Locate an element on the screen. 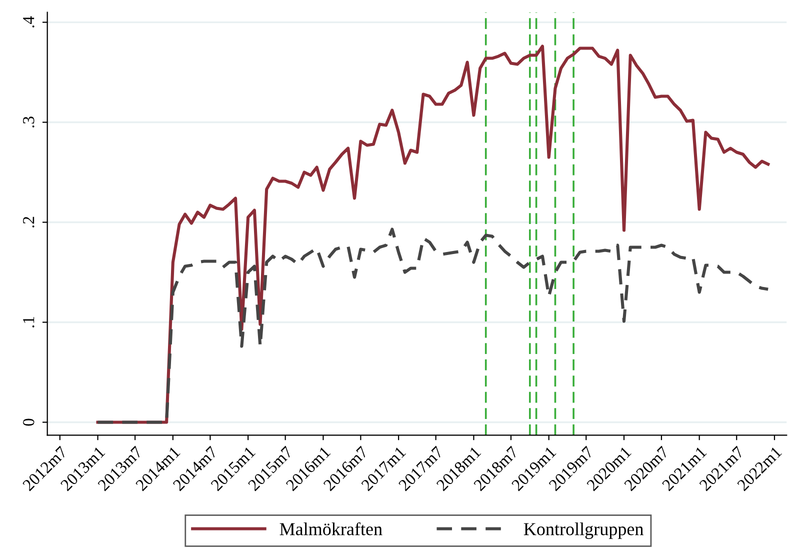 The width and height of the screenshot is (789, 558). y-tick-label: 0 is located at coordinates (28, 422).